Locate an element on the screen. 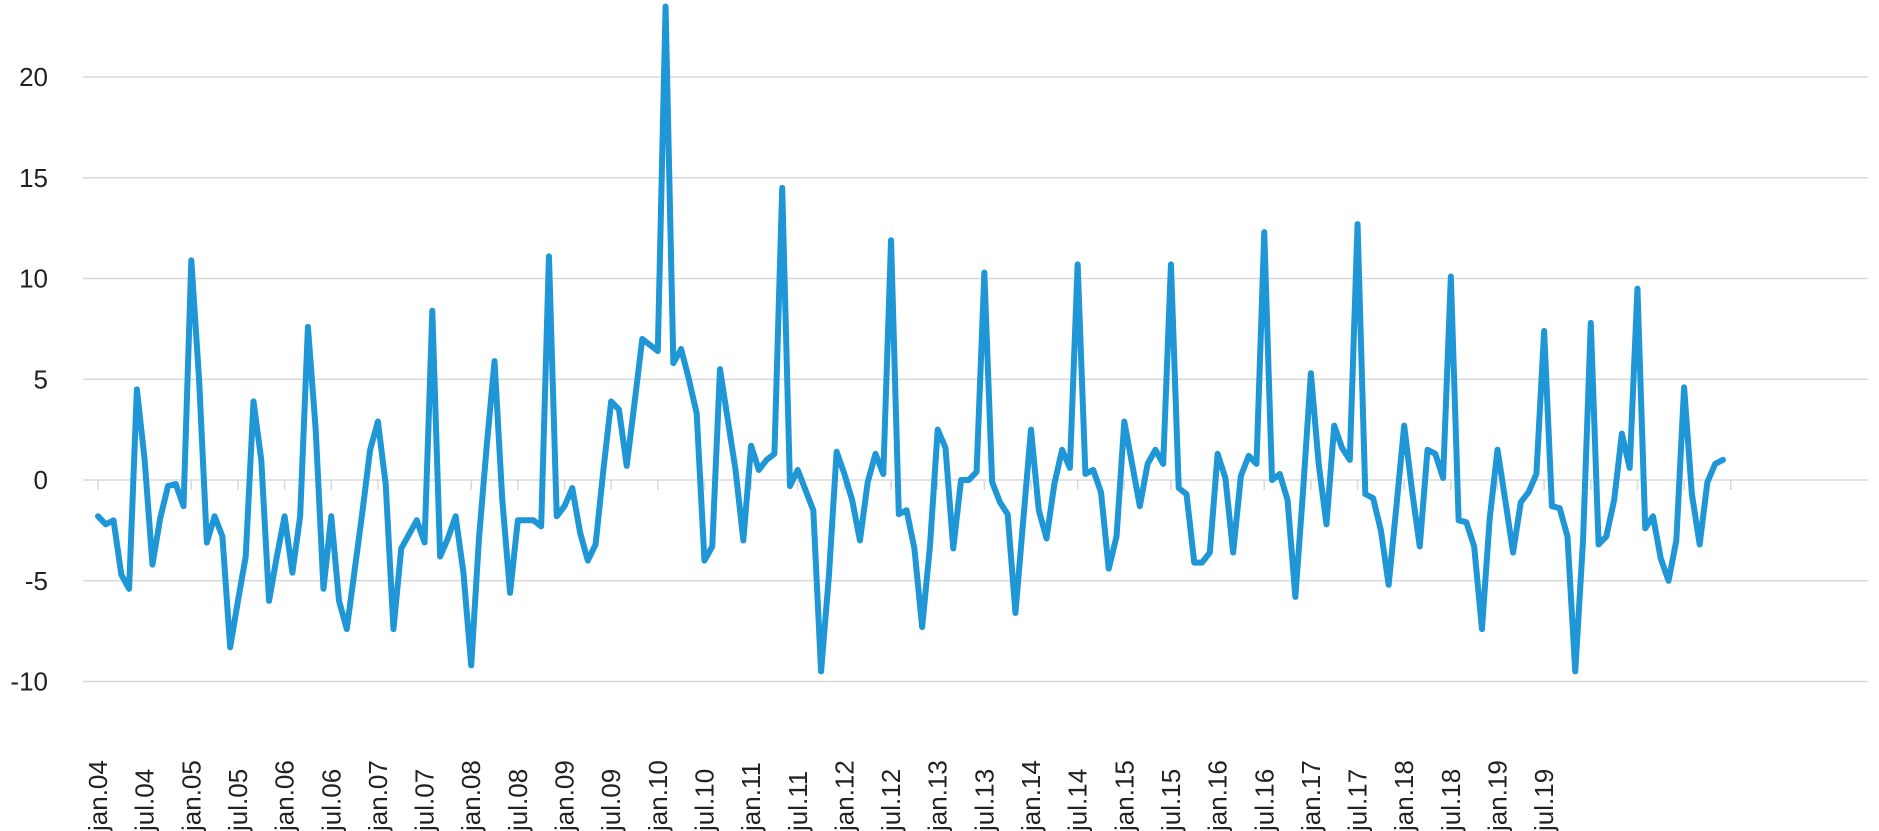 Image resolution: width=1879 pixels, height=831 pixels. x-tick-label: jan.14 is located at coordinates (1031, 795).